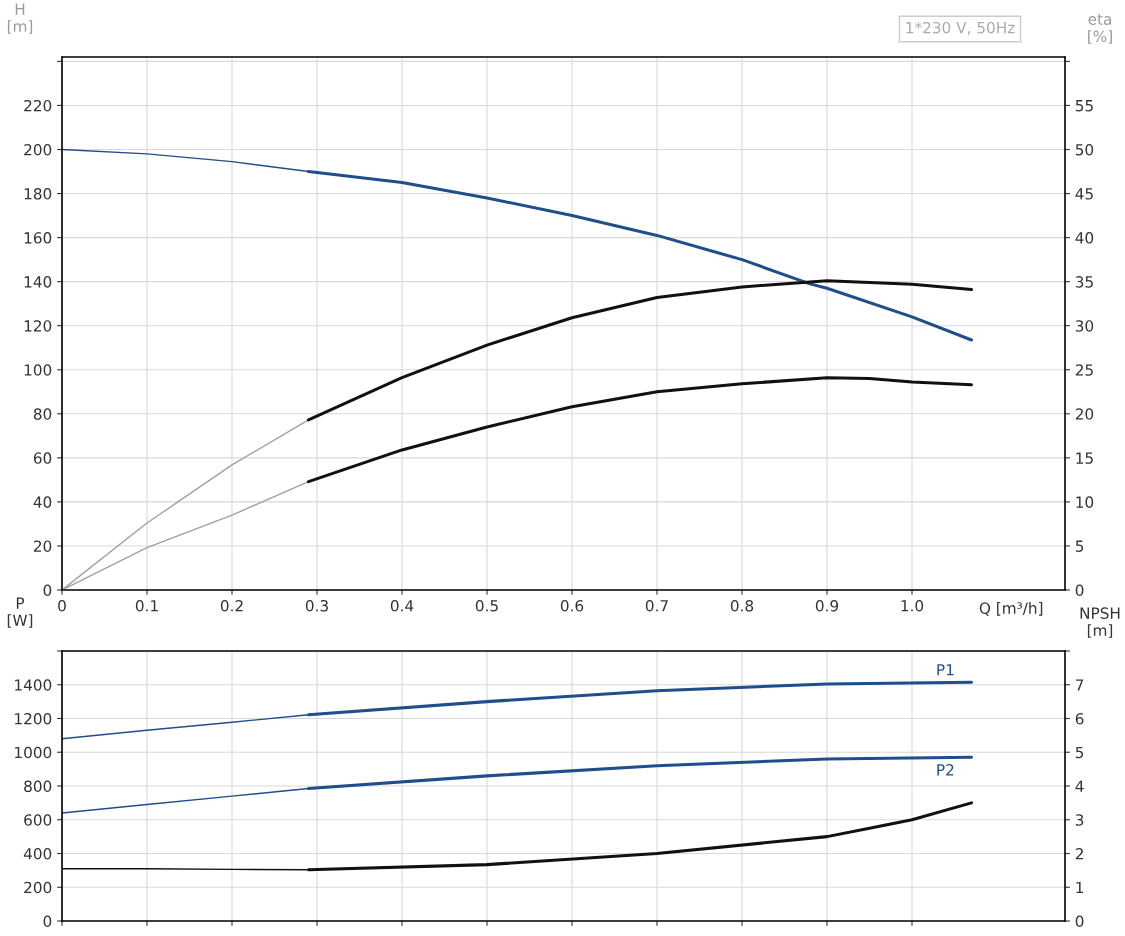  I want to click on y-tick-label: 160, so click(38, 238).